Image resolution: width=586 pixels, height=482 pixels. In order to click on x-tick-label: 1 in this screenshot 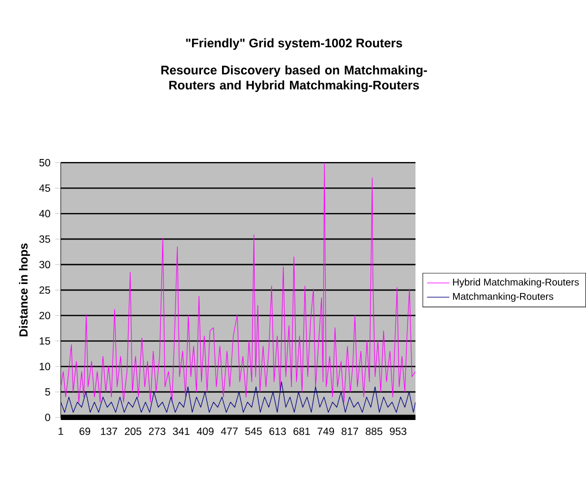, I will do `click(61, 431)`.